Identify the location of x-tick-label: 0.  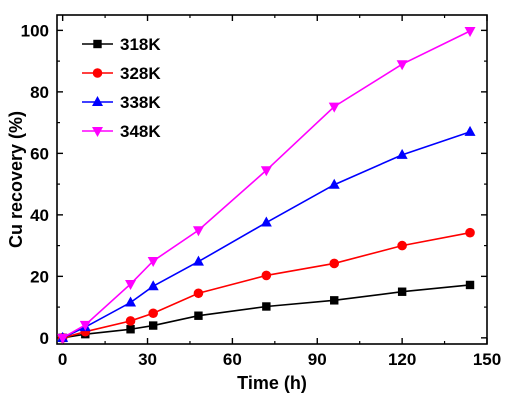
(62, 359).